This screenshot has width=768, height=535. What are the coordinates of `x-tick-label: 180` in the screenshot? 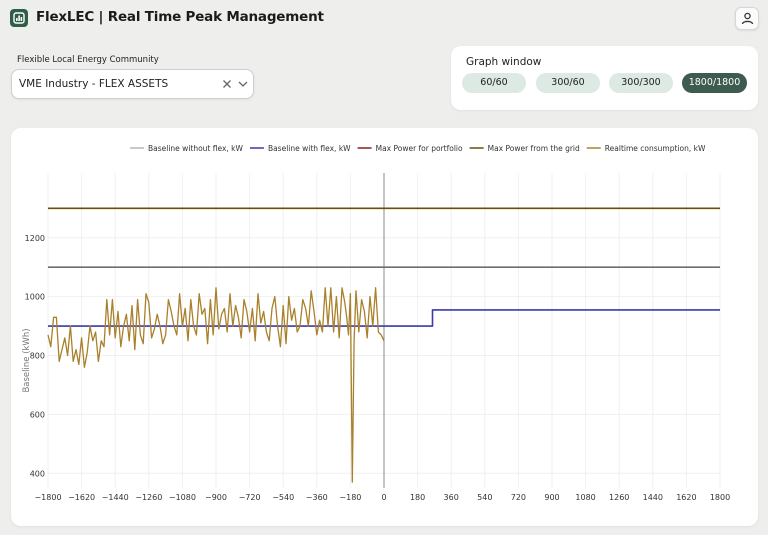 It's located at (417, 497).